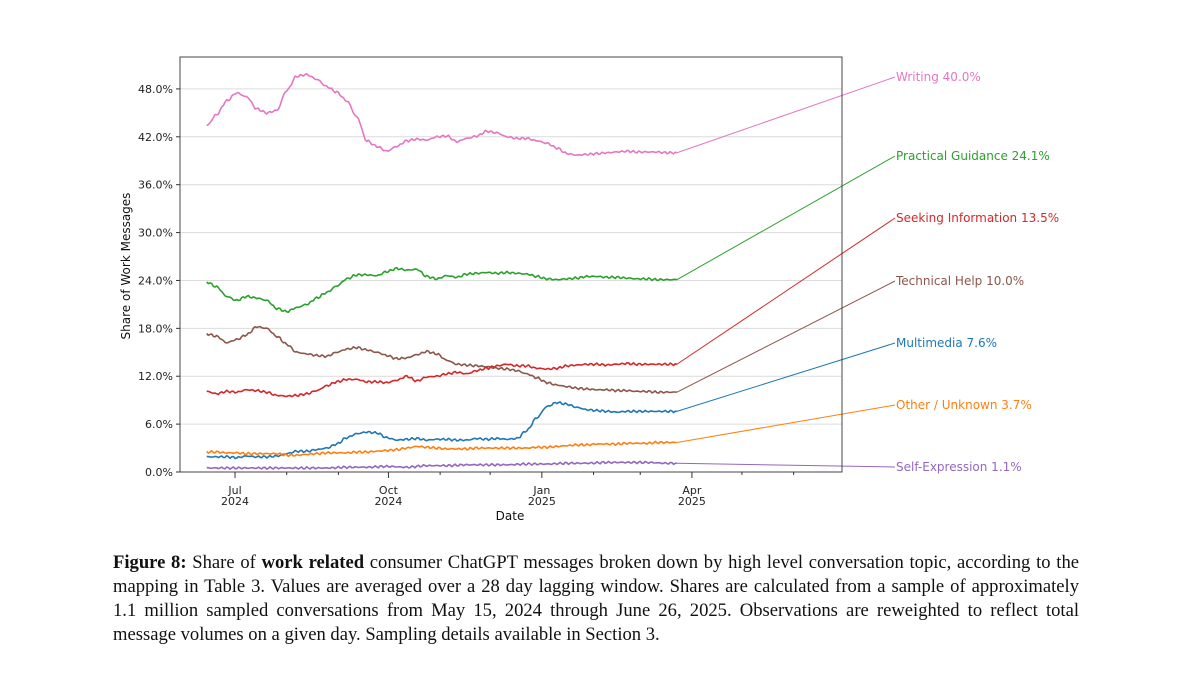 The width and height of the screenshot is (1200, 700). I want to click on legend-label: Technical Help 10.0%, so click(959, 281).